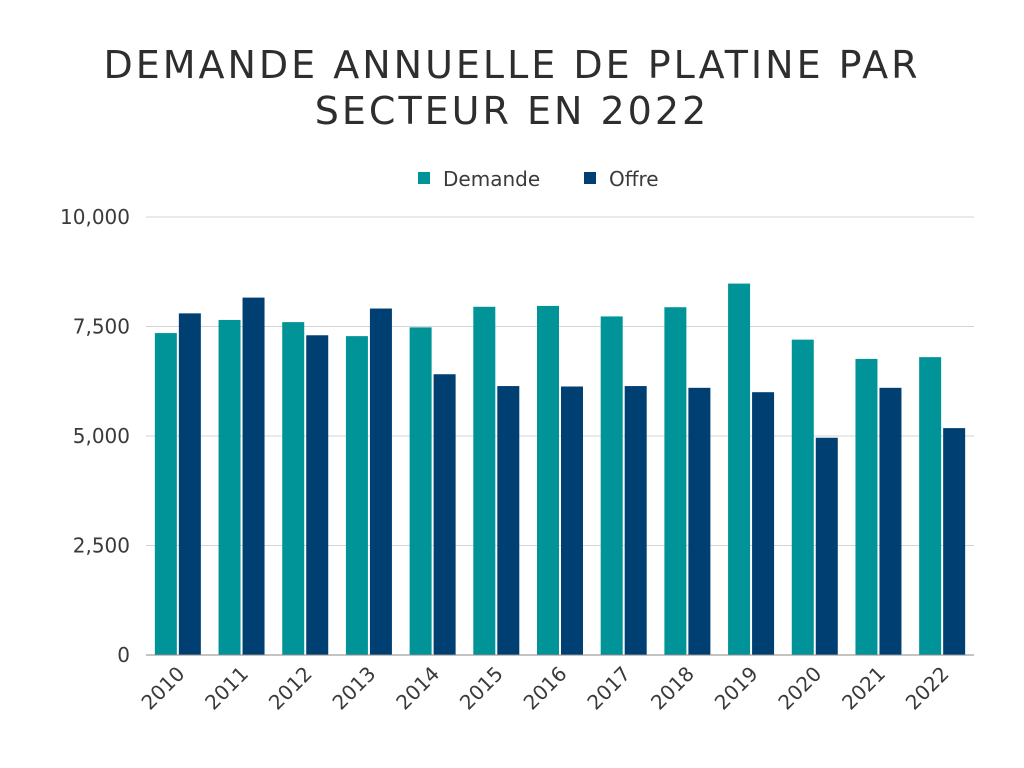 The height and width of the screenshot is (768, 1024). Describe the element at coordinates (954, 541) in the screenshot. I see `bar-offre-2022` at that location.